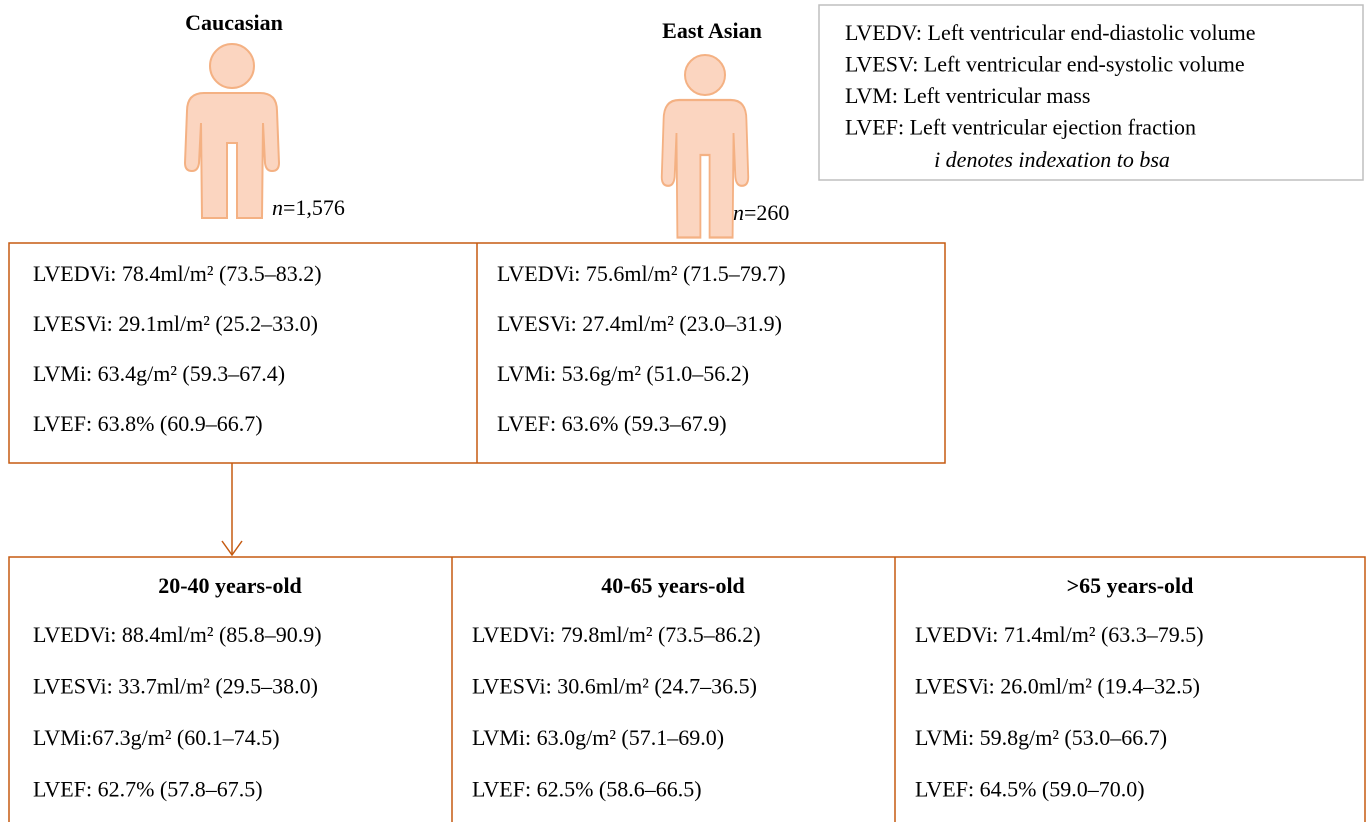 Image resolution: width=1369 pixels, height=822 pixels. Describe the element at coordinates (175, 686) in the screenshot. I see `stat-line: LVESVi: 33.7ml/m² (29.5–38.0)` at that location.